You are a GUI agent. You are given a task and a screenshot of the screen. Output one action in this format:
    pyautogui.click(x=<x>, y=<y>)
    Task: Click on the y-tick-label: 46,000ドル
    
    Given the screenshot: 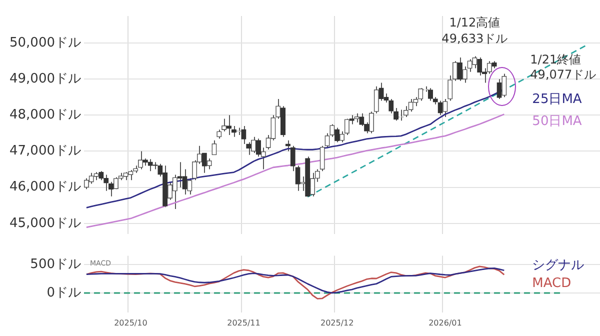 What is the action you would take?
    pyautogui.click(x=45, y=187)
    